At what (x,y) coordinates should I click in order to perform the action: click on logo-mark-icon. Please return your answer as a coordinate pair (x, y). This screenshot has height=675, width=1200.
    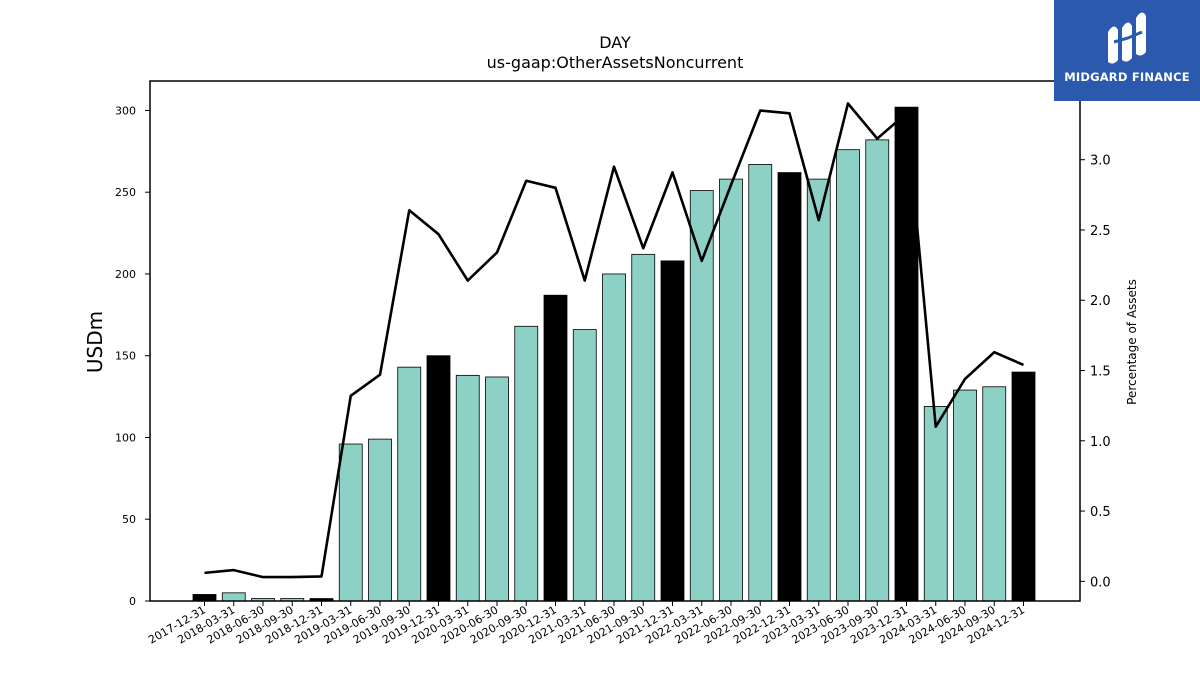
    Looking at the image, I should click on (1127, 38).